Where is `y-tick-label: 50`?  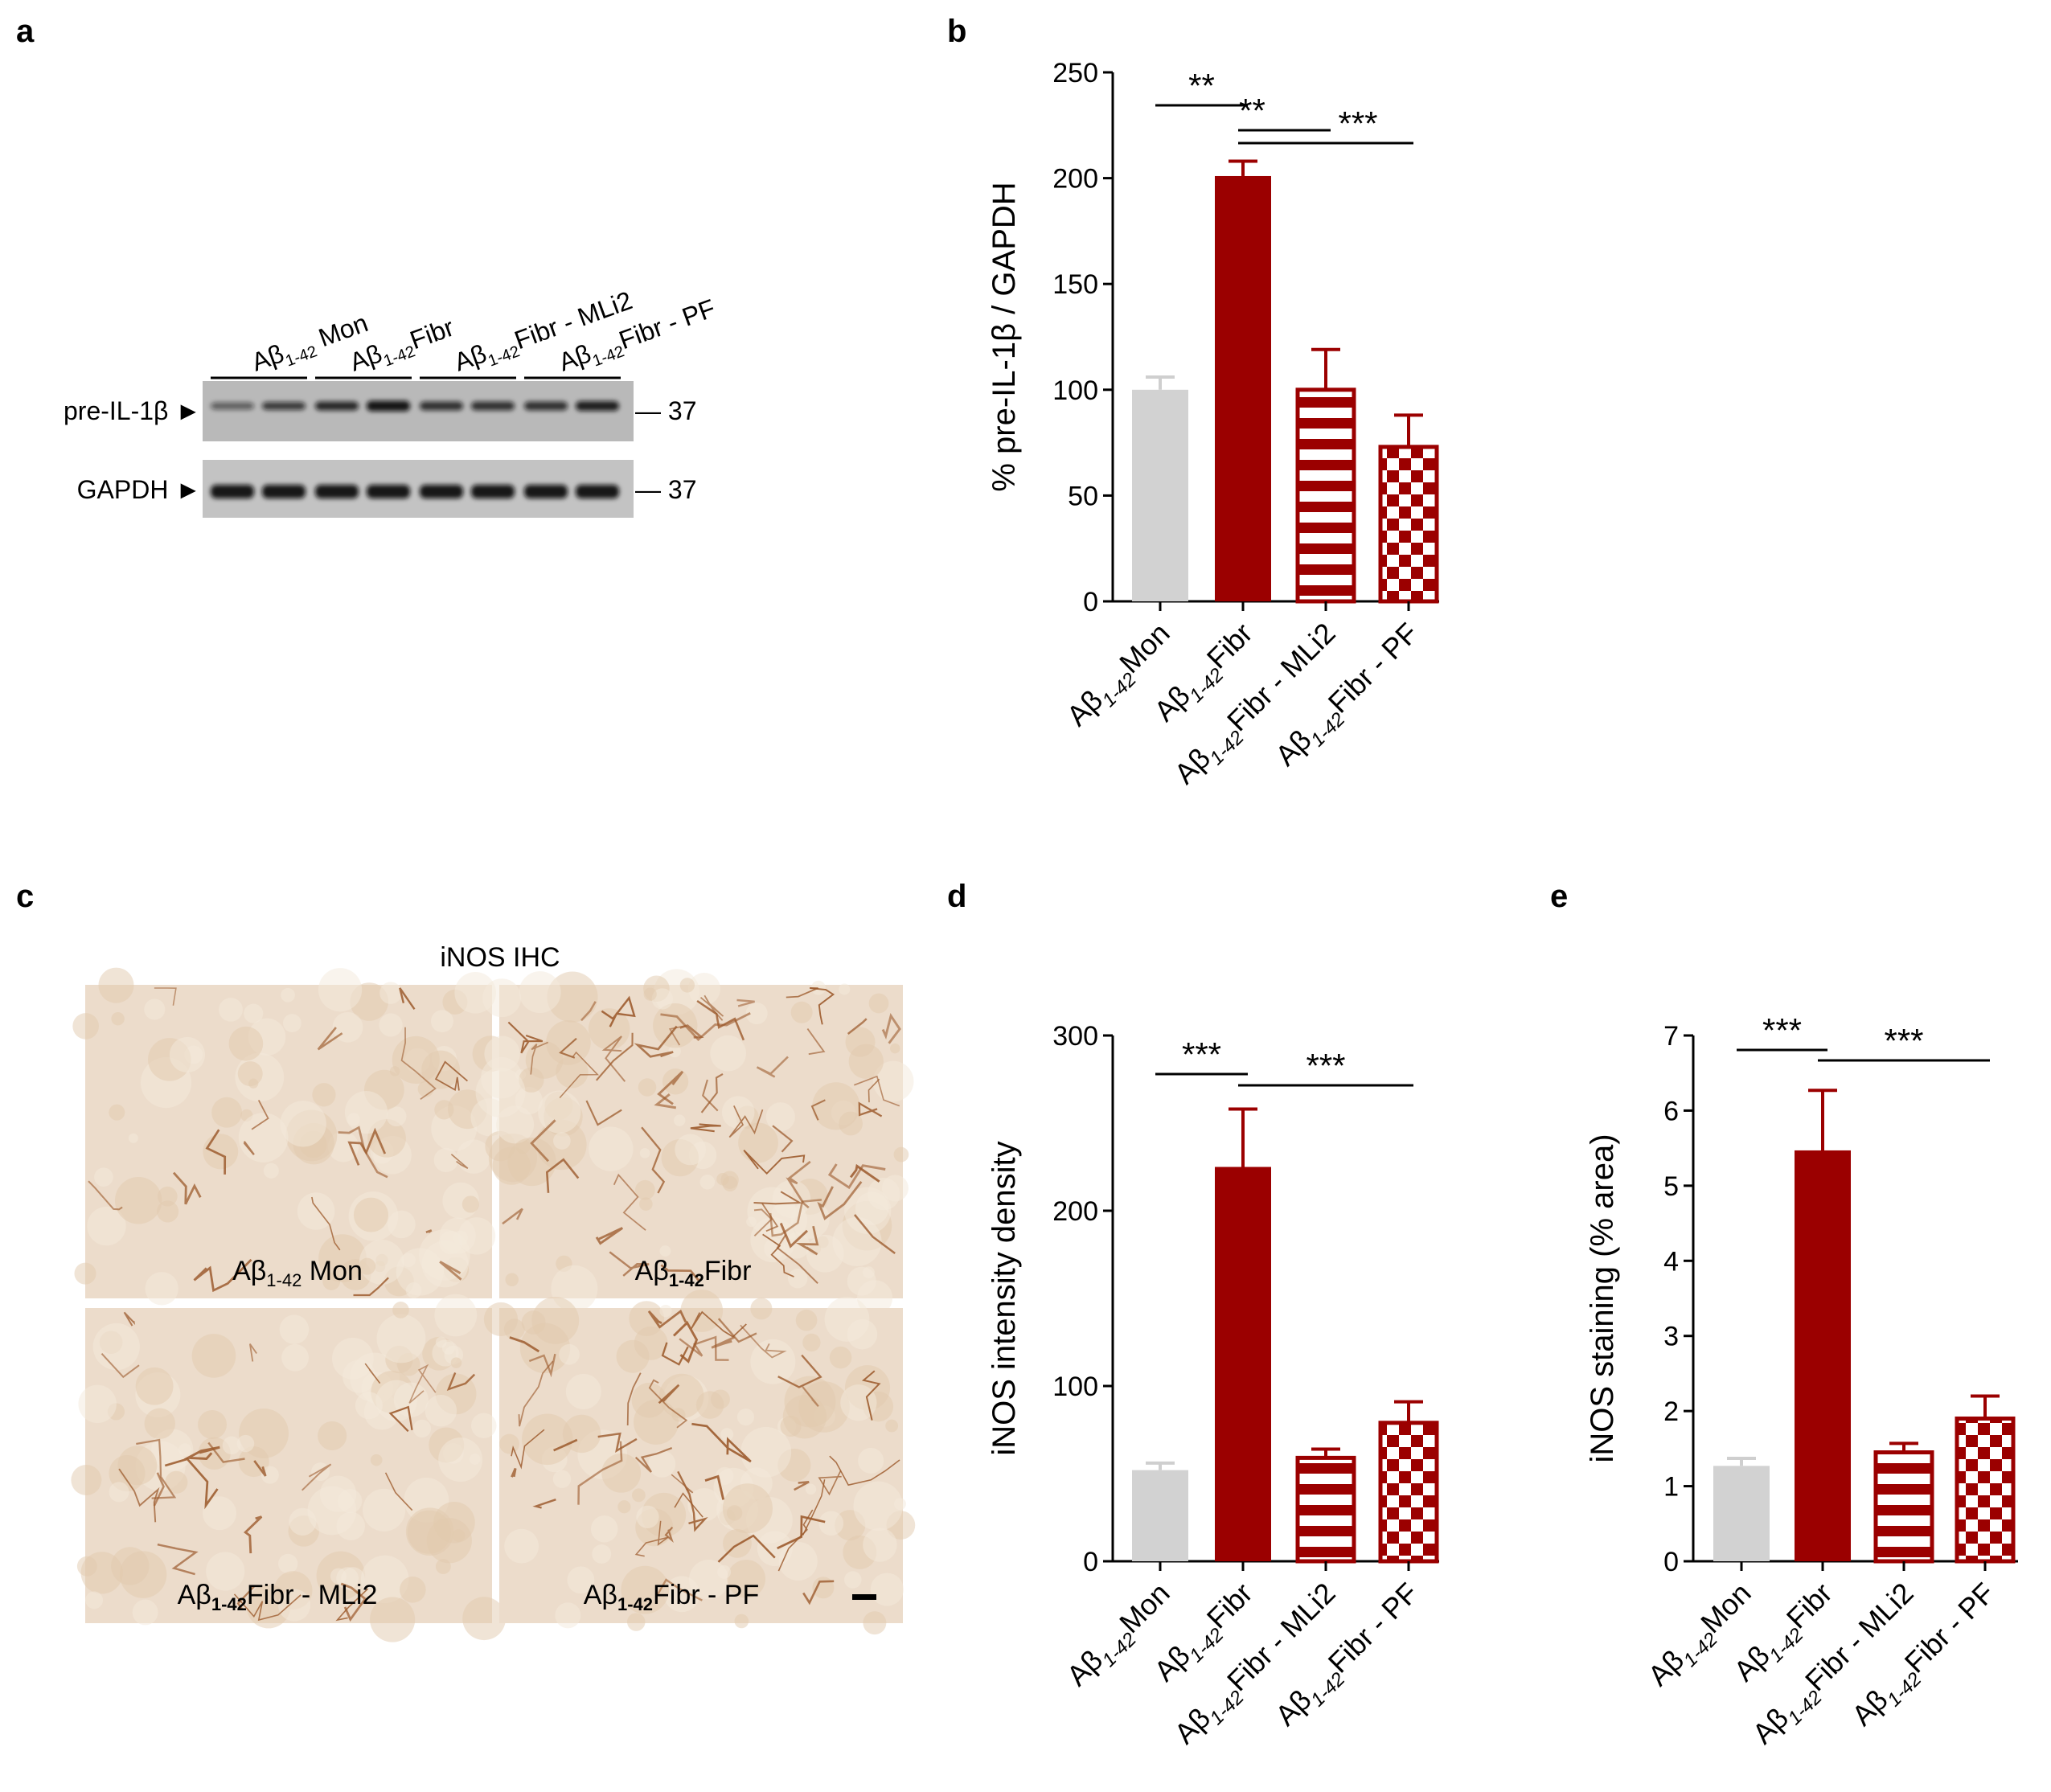
y-tick-label: 50 is located at coordinates (1083, 496).